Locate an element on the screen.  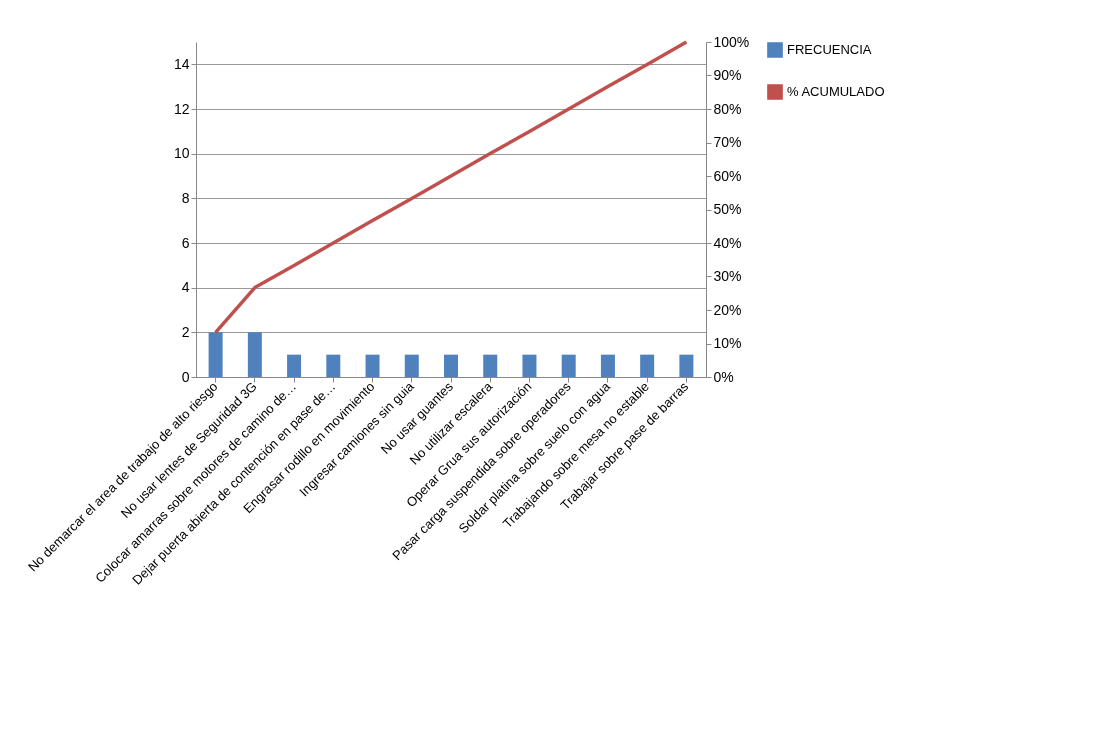
y-tick-label: 6 is located at coordinates (185, 242).